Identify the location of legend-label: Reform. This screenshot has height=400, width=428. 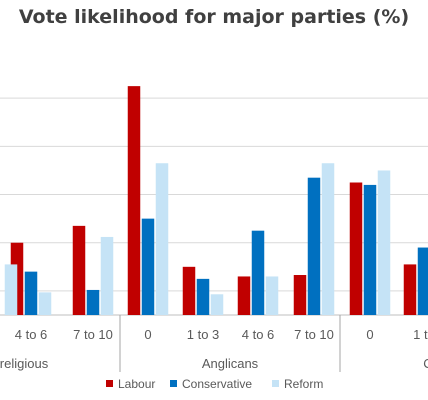
(303, 384).